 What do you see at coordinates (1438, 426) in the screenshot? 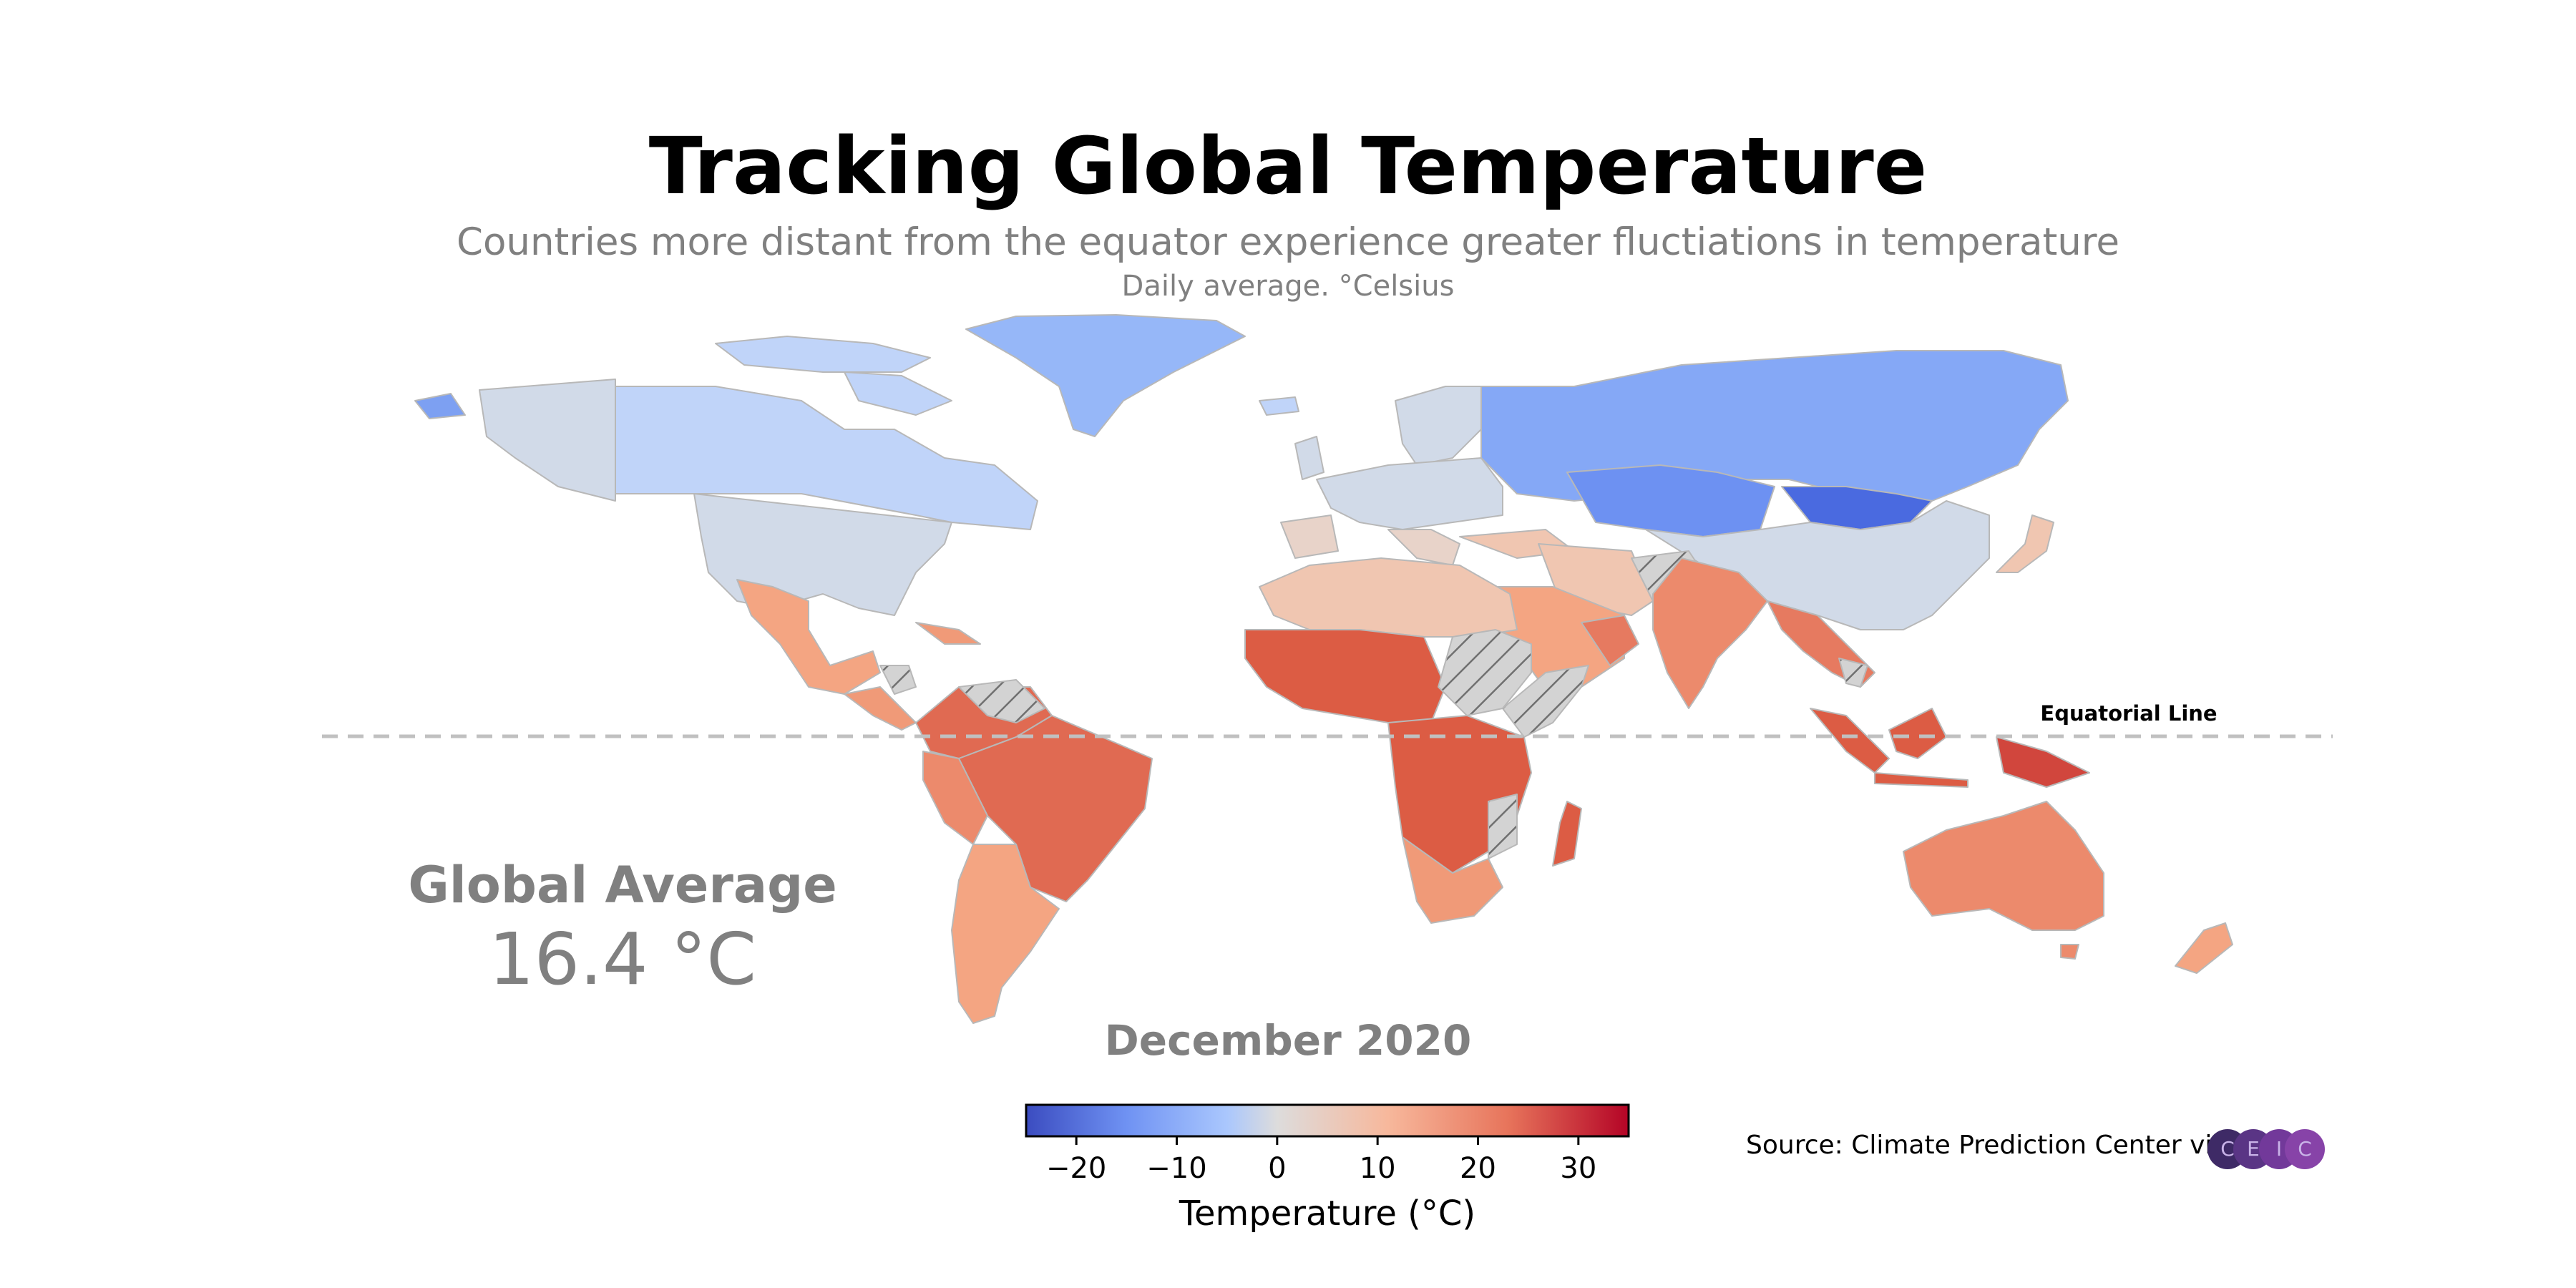
I see `region-scandinavia` at bounding box center [1438, 426].